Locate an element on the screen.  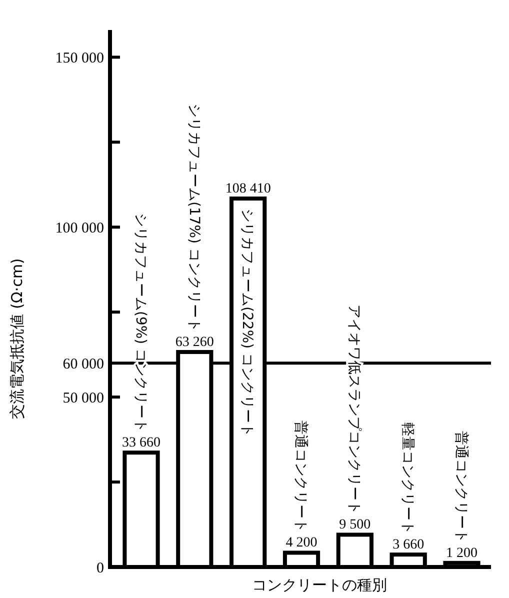
y-tick-label: 150 000 is located at coordinates (79, 58).